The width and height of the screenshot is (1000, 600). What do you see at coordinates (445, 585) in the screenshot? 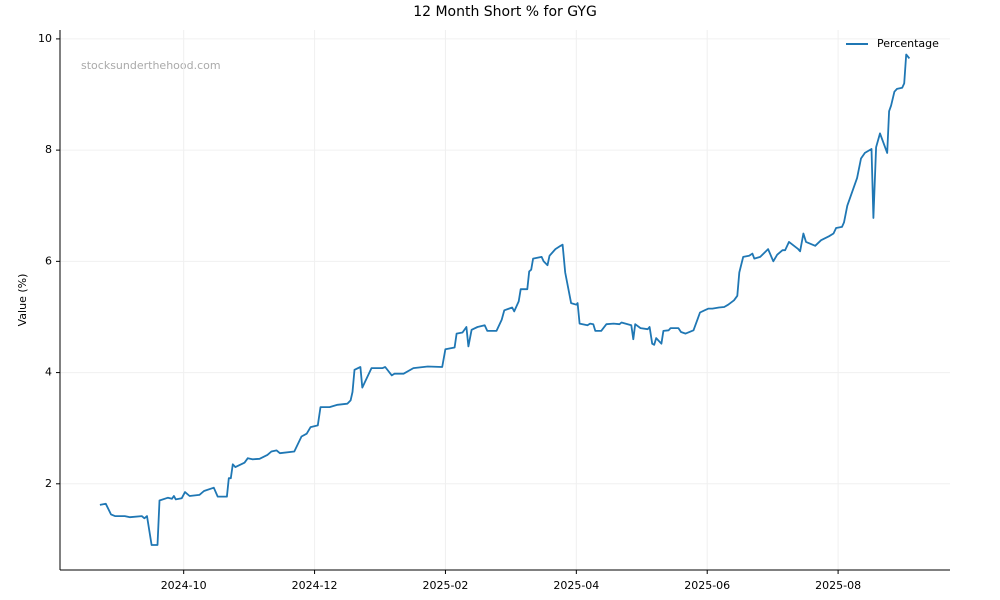
I see `x-tick-label: 2025-02` at bounding box center [445, 585].